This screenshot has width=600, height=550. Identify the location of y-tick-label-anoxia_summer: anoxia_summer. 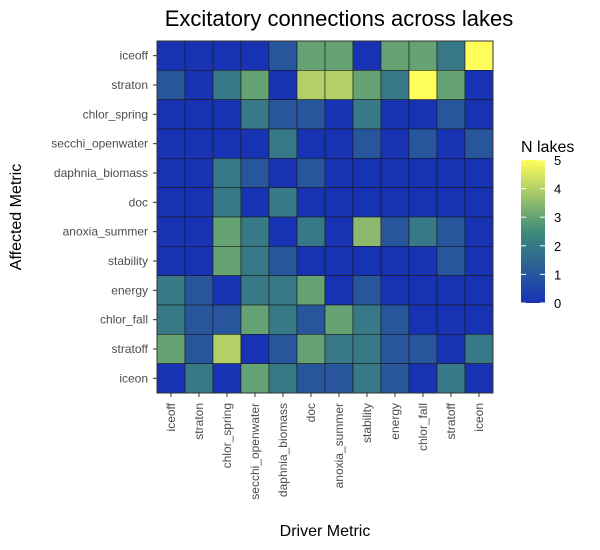
(105, 232).